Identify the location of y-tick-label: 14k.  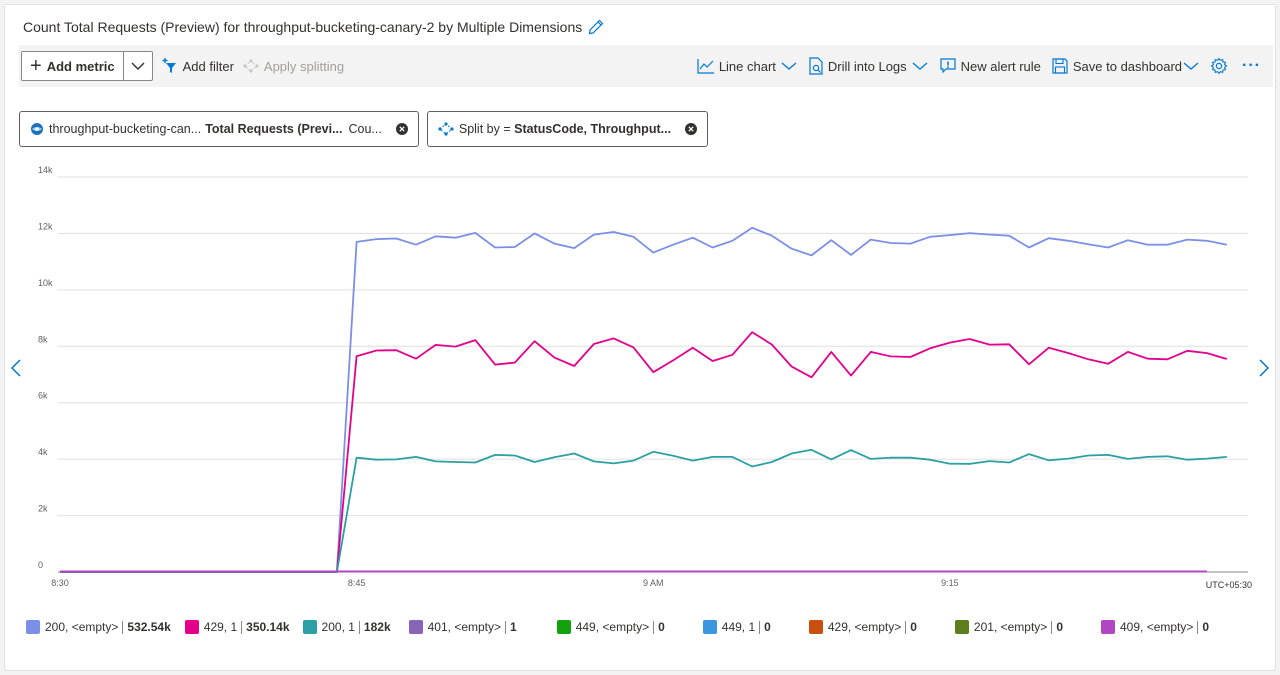
(45, 170).